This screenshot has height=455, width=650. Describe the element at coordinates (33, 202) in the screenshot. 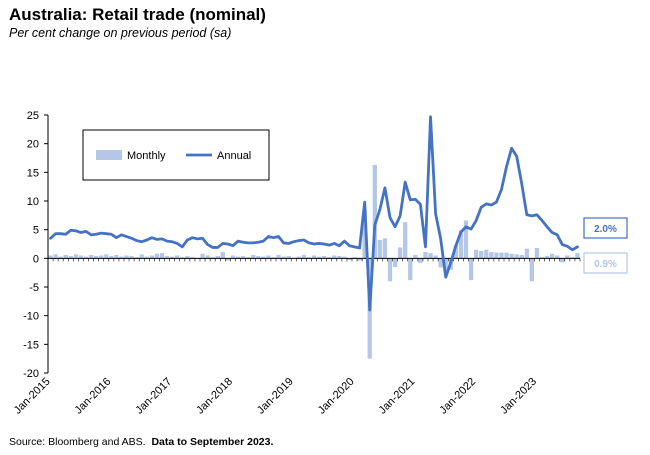

I see `y-tick-label: 10` at that location.